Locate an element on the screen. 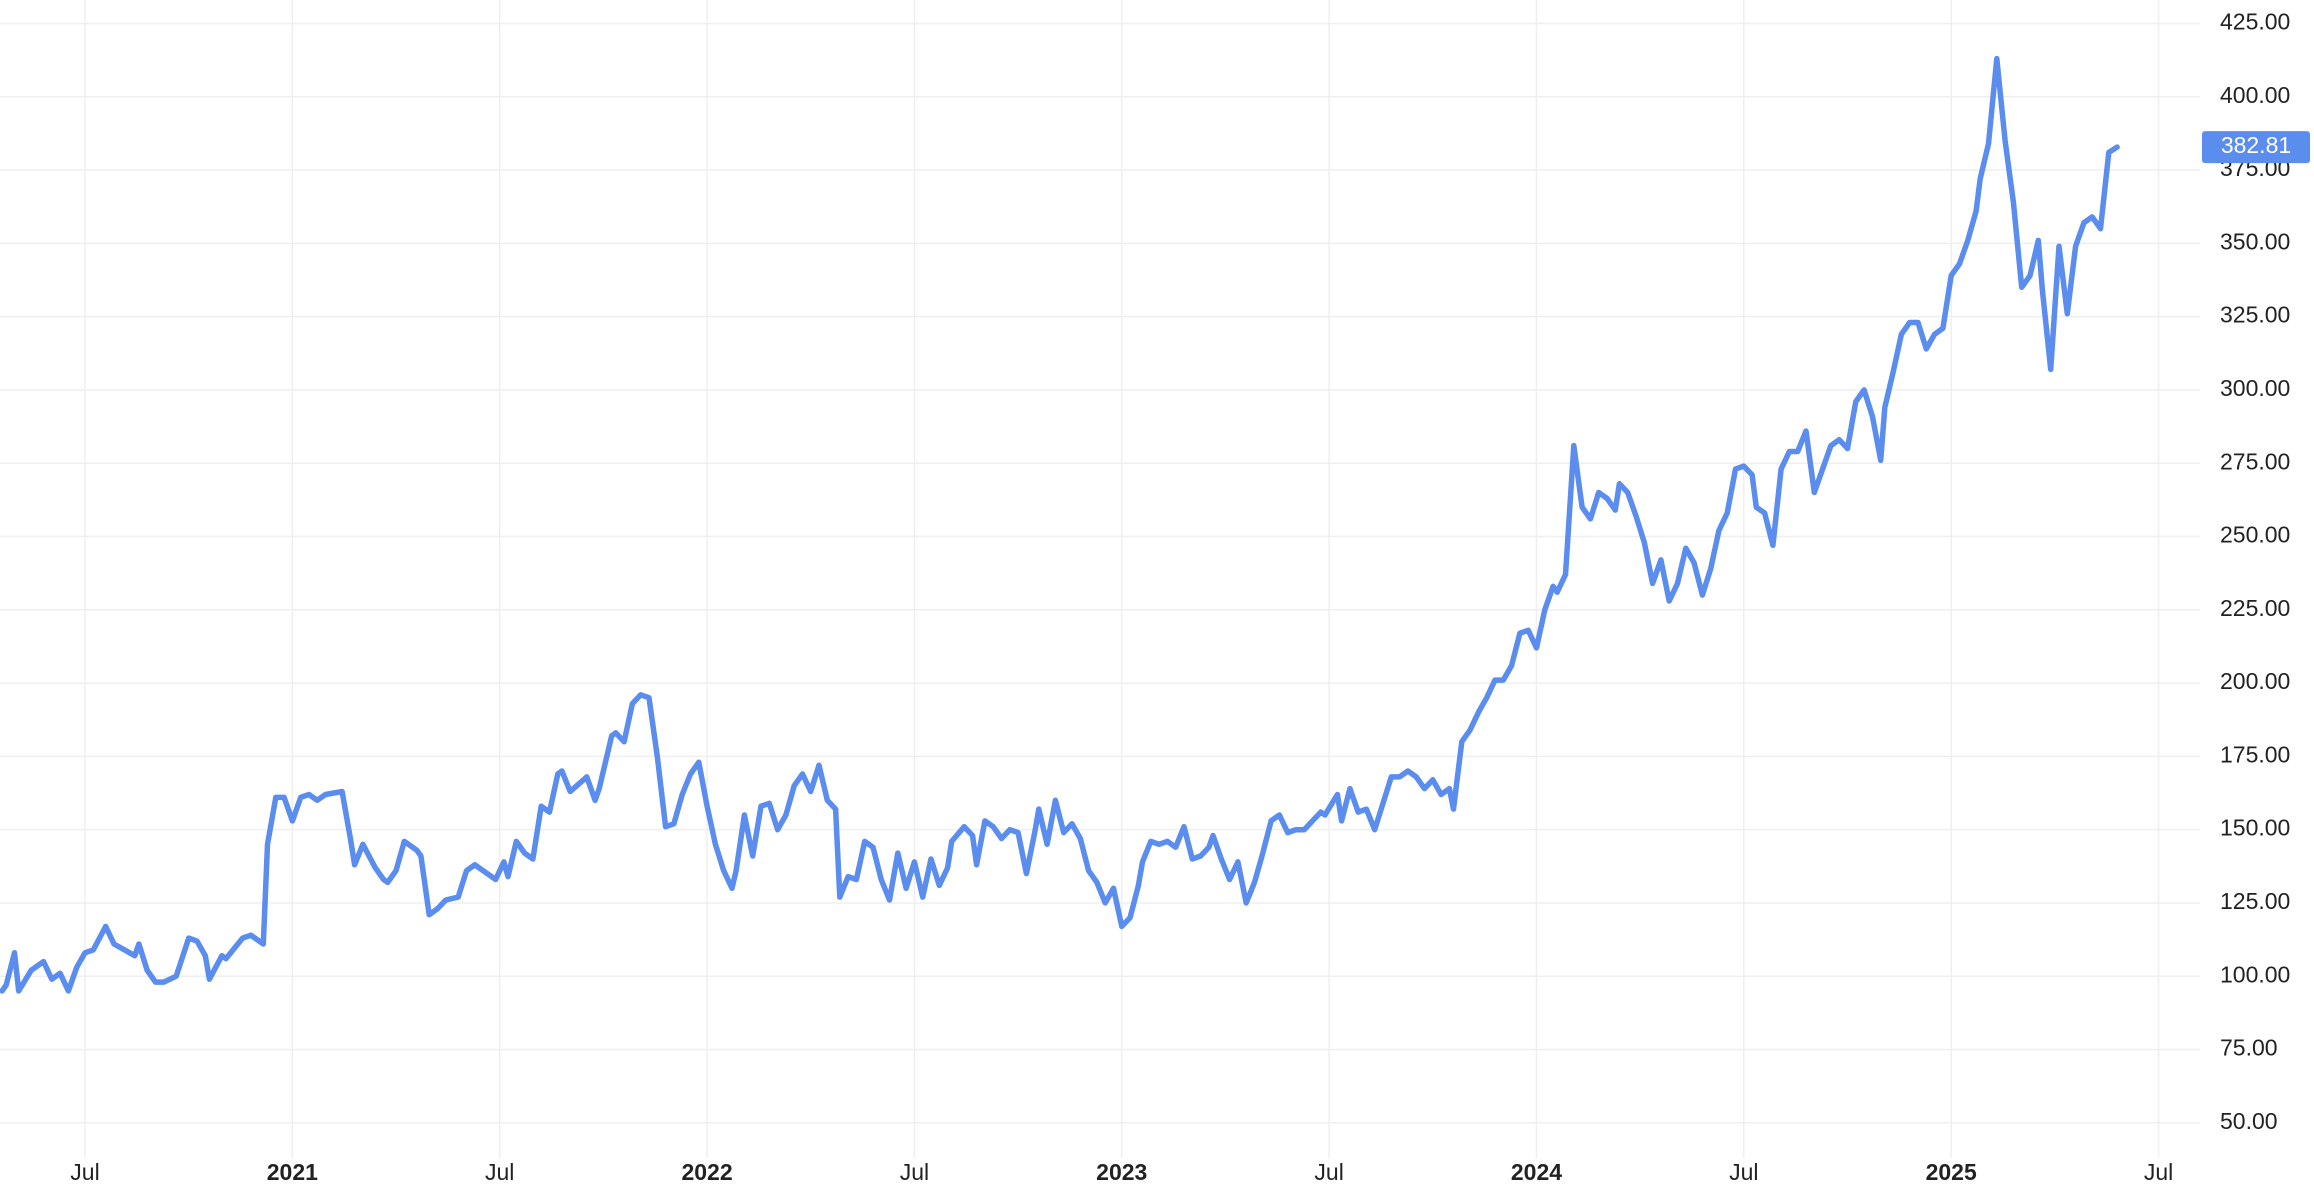 This screenshot has width=2314, height=1194. y-tick-label: 425.00 is located at coordinates (2255, 22).